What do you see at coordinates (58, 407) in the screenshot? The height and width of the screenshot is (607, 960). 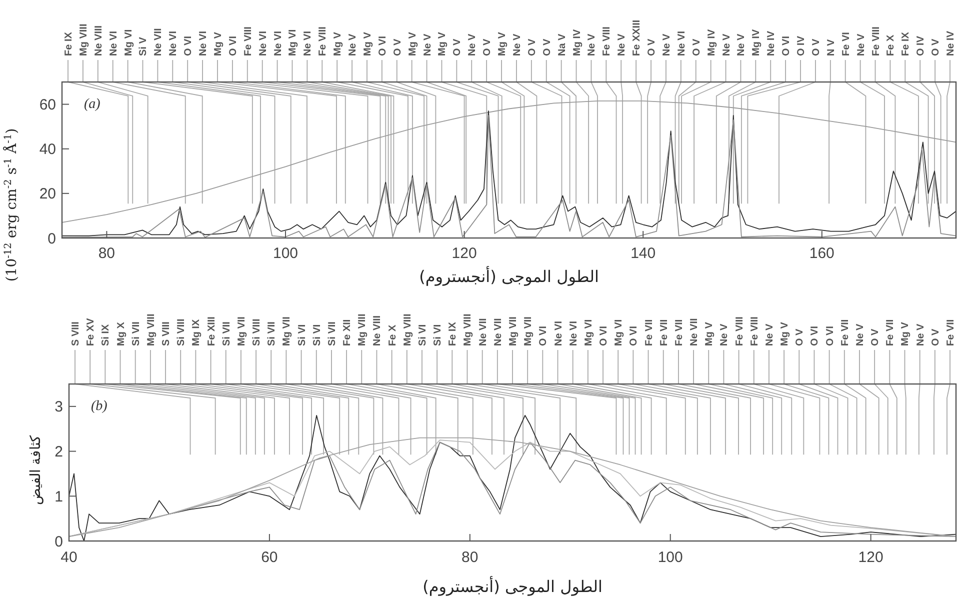 I see `y-tick-label: 3` at bounding box center [58, 407].